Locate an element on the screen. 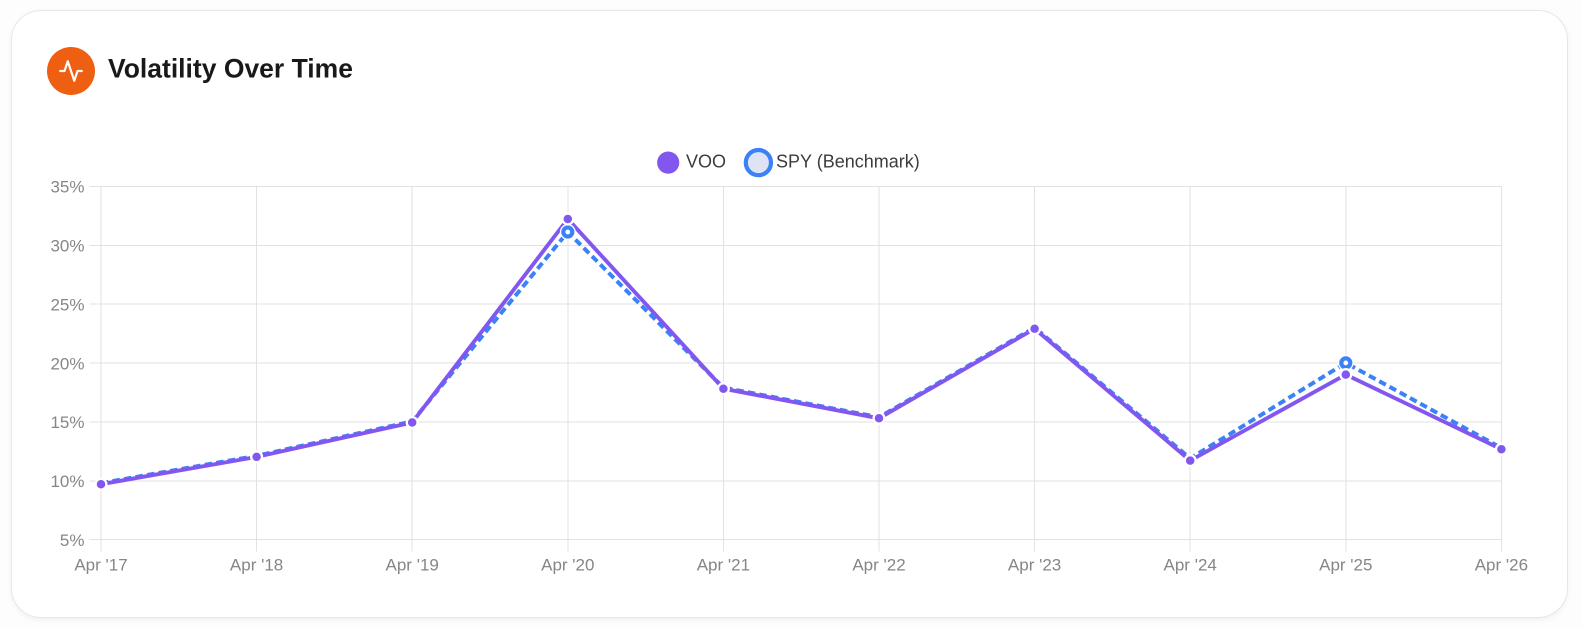 This screenshot has width=1582, height=628. svg-text: 5% is located at coordinates (72, 540).